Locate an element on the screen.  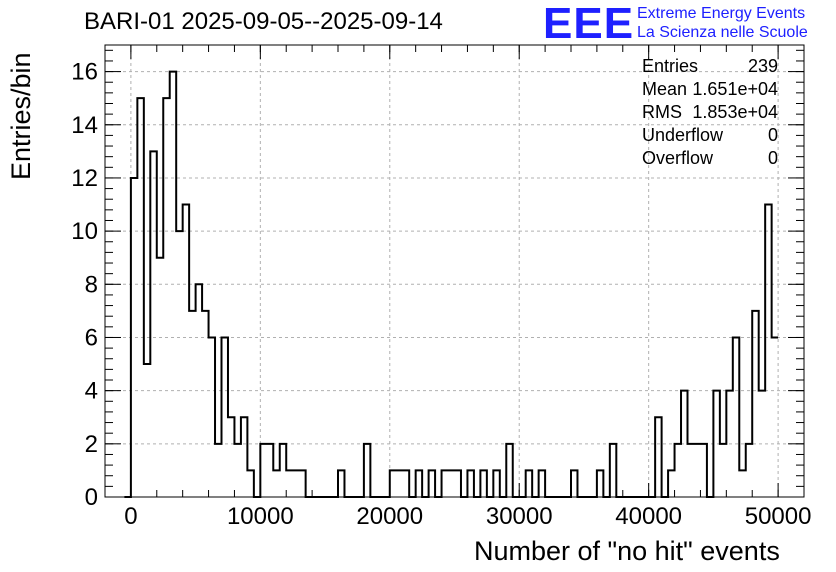
x-tick-label: 10000 is located at coordinates (260, 516).